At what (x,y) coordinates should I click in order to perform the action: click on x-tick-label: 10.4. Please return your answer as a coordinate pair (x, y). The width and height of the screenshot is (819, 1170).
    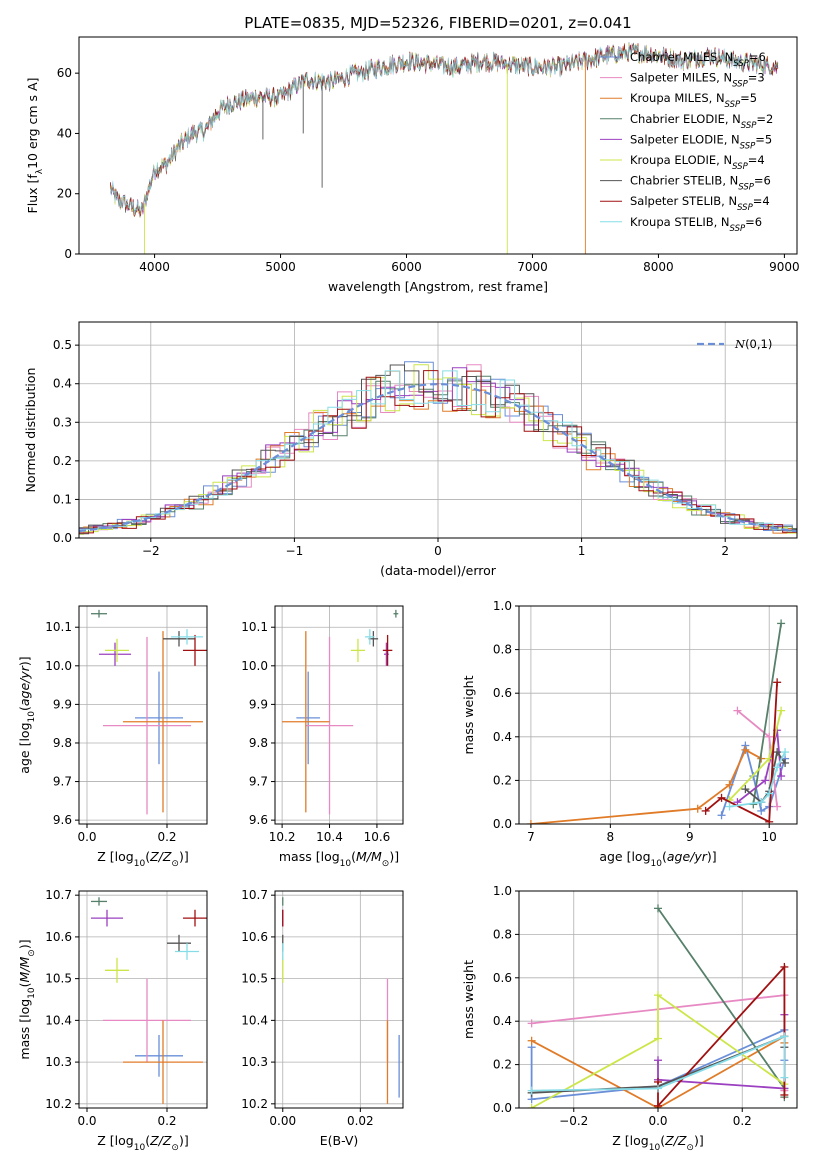
    Looking at the image, I should click on (329, 837).